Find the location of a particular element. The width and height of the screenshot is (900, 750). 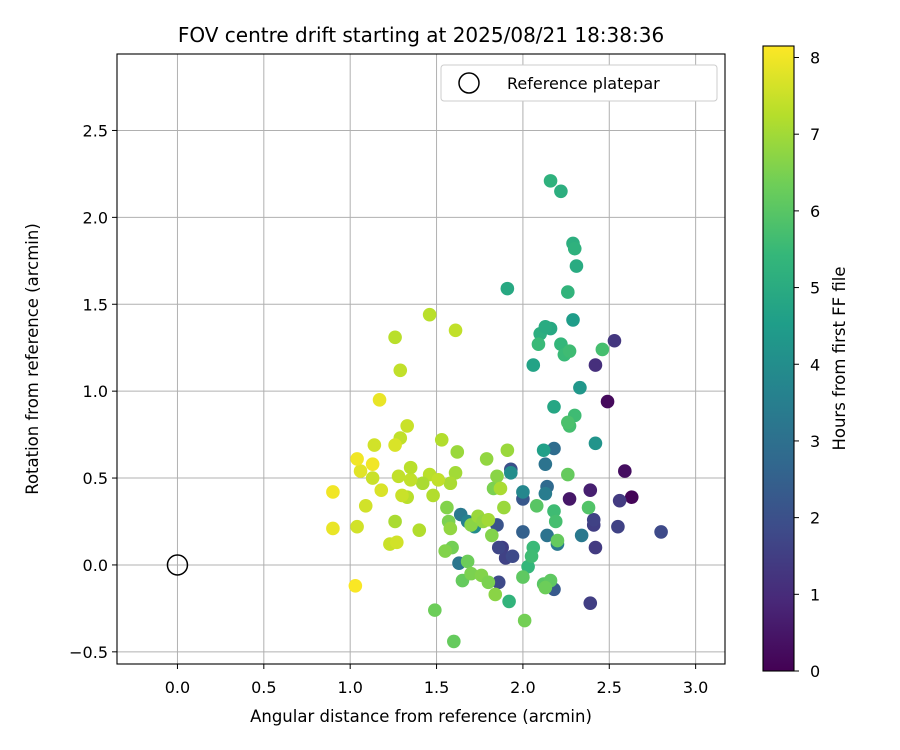

colorbar-tick-label: 5 is located at coordinates (815, 288).